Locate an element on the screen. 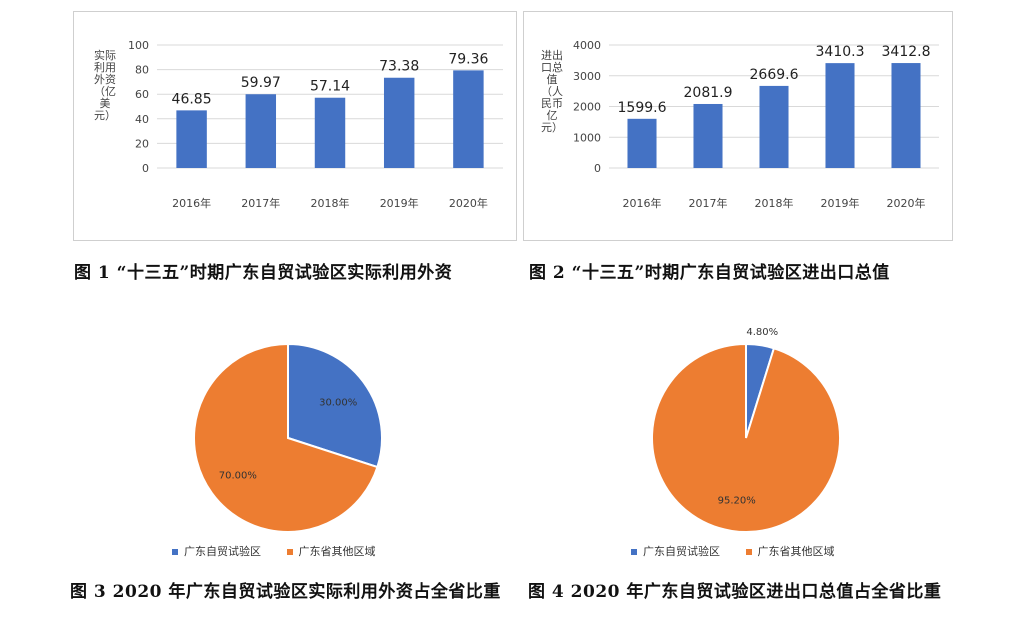 The image size is (1031, 622). caption-fig4: 图 4 2020 年广东自贸试验区进出口总值占全省比重 is located at coordinates (735, 592).